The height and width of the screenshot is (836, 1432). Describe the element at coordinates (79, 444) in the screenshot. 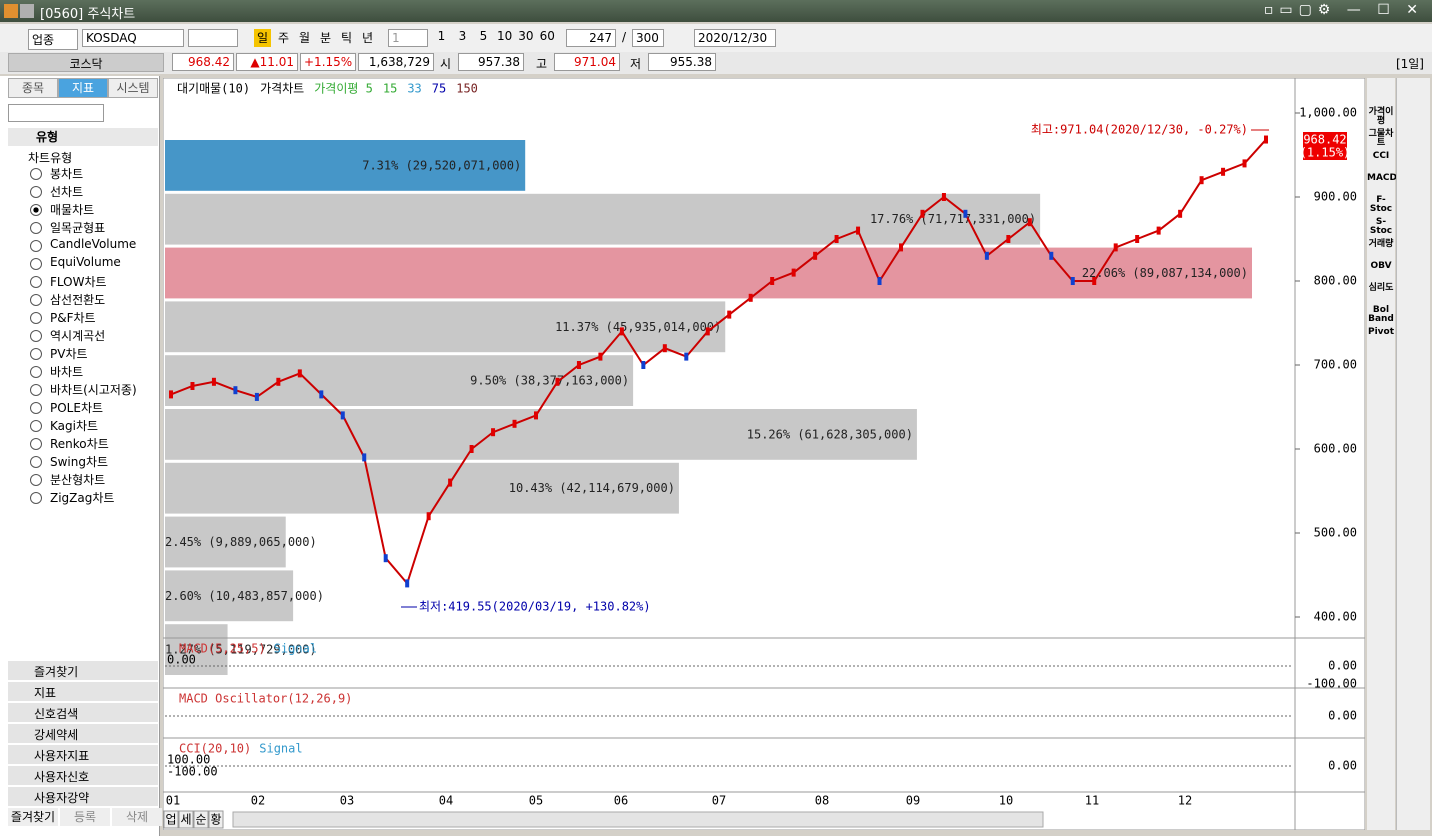

I see `chart-type-item: Renko차트` at that location.